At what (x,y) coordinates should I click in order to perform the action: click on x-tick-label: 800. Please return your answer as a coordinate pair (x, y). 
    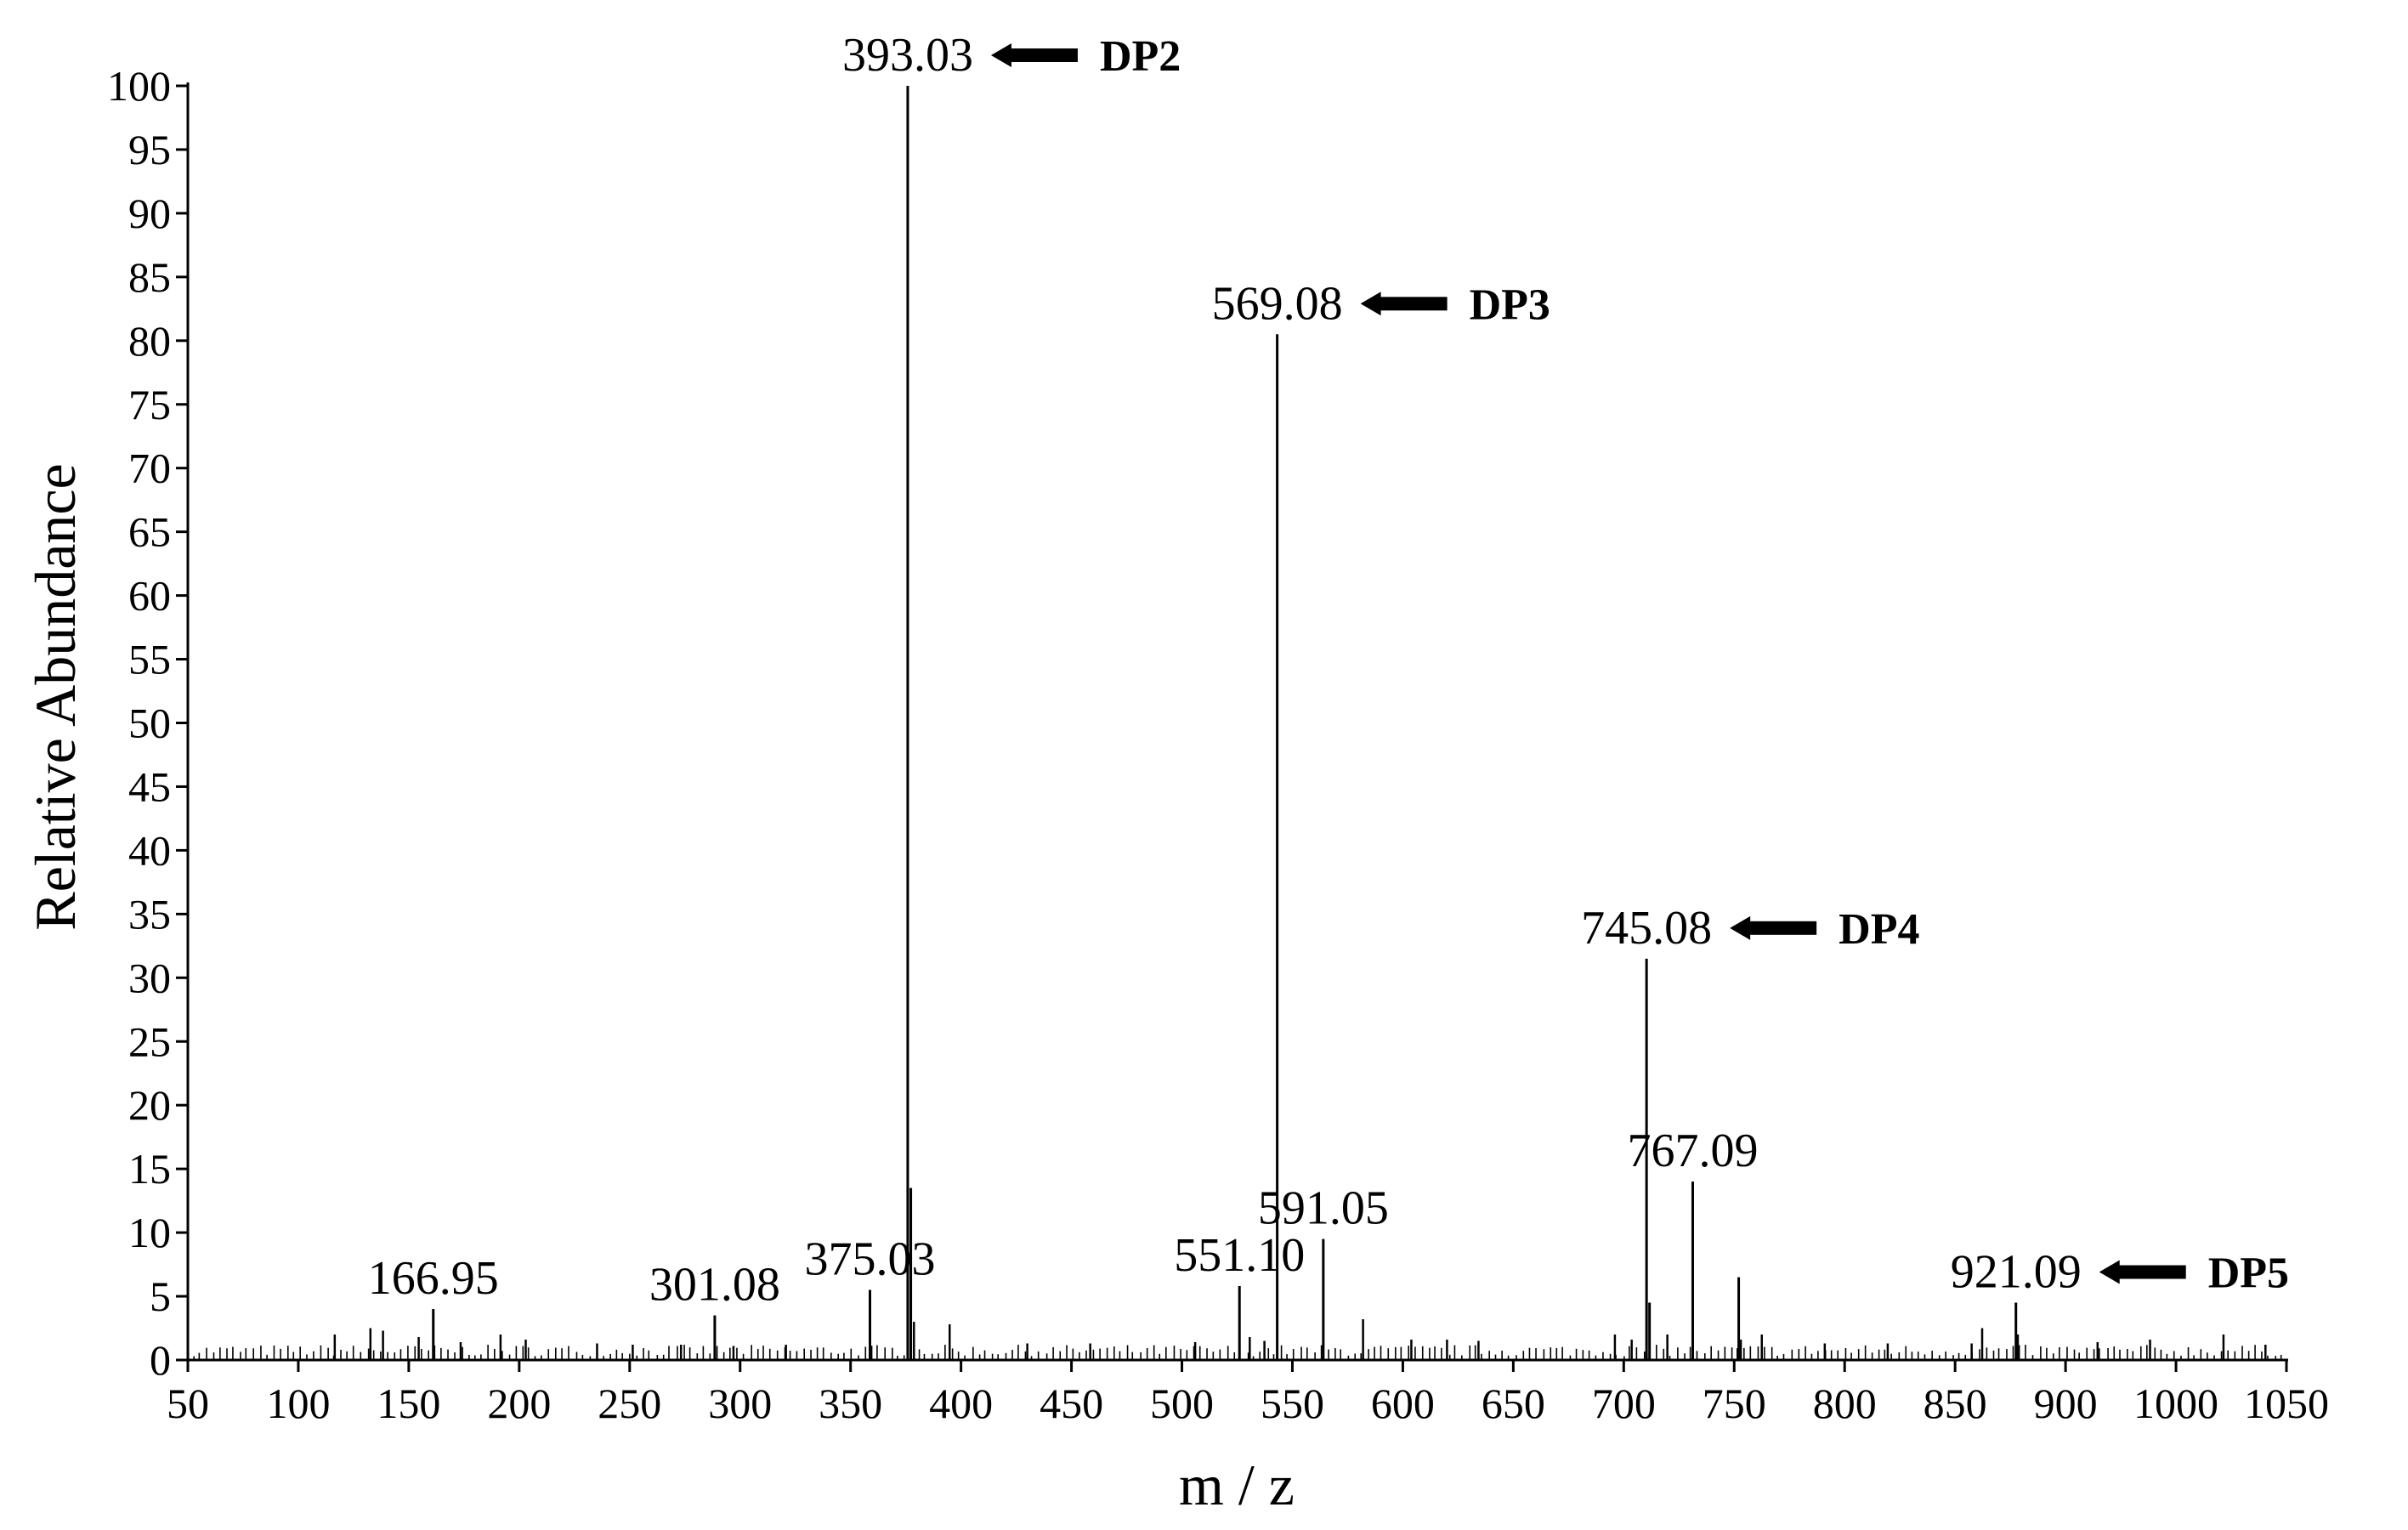
    Looking at the image, I should click on (1845, 1403).